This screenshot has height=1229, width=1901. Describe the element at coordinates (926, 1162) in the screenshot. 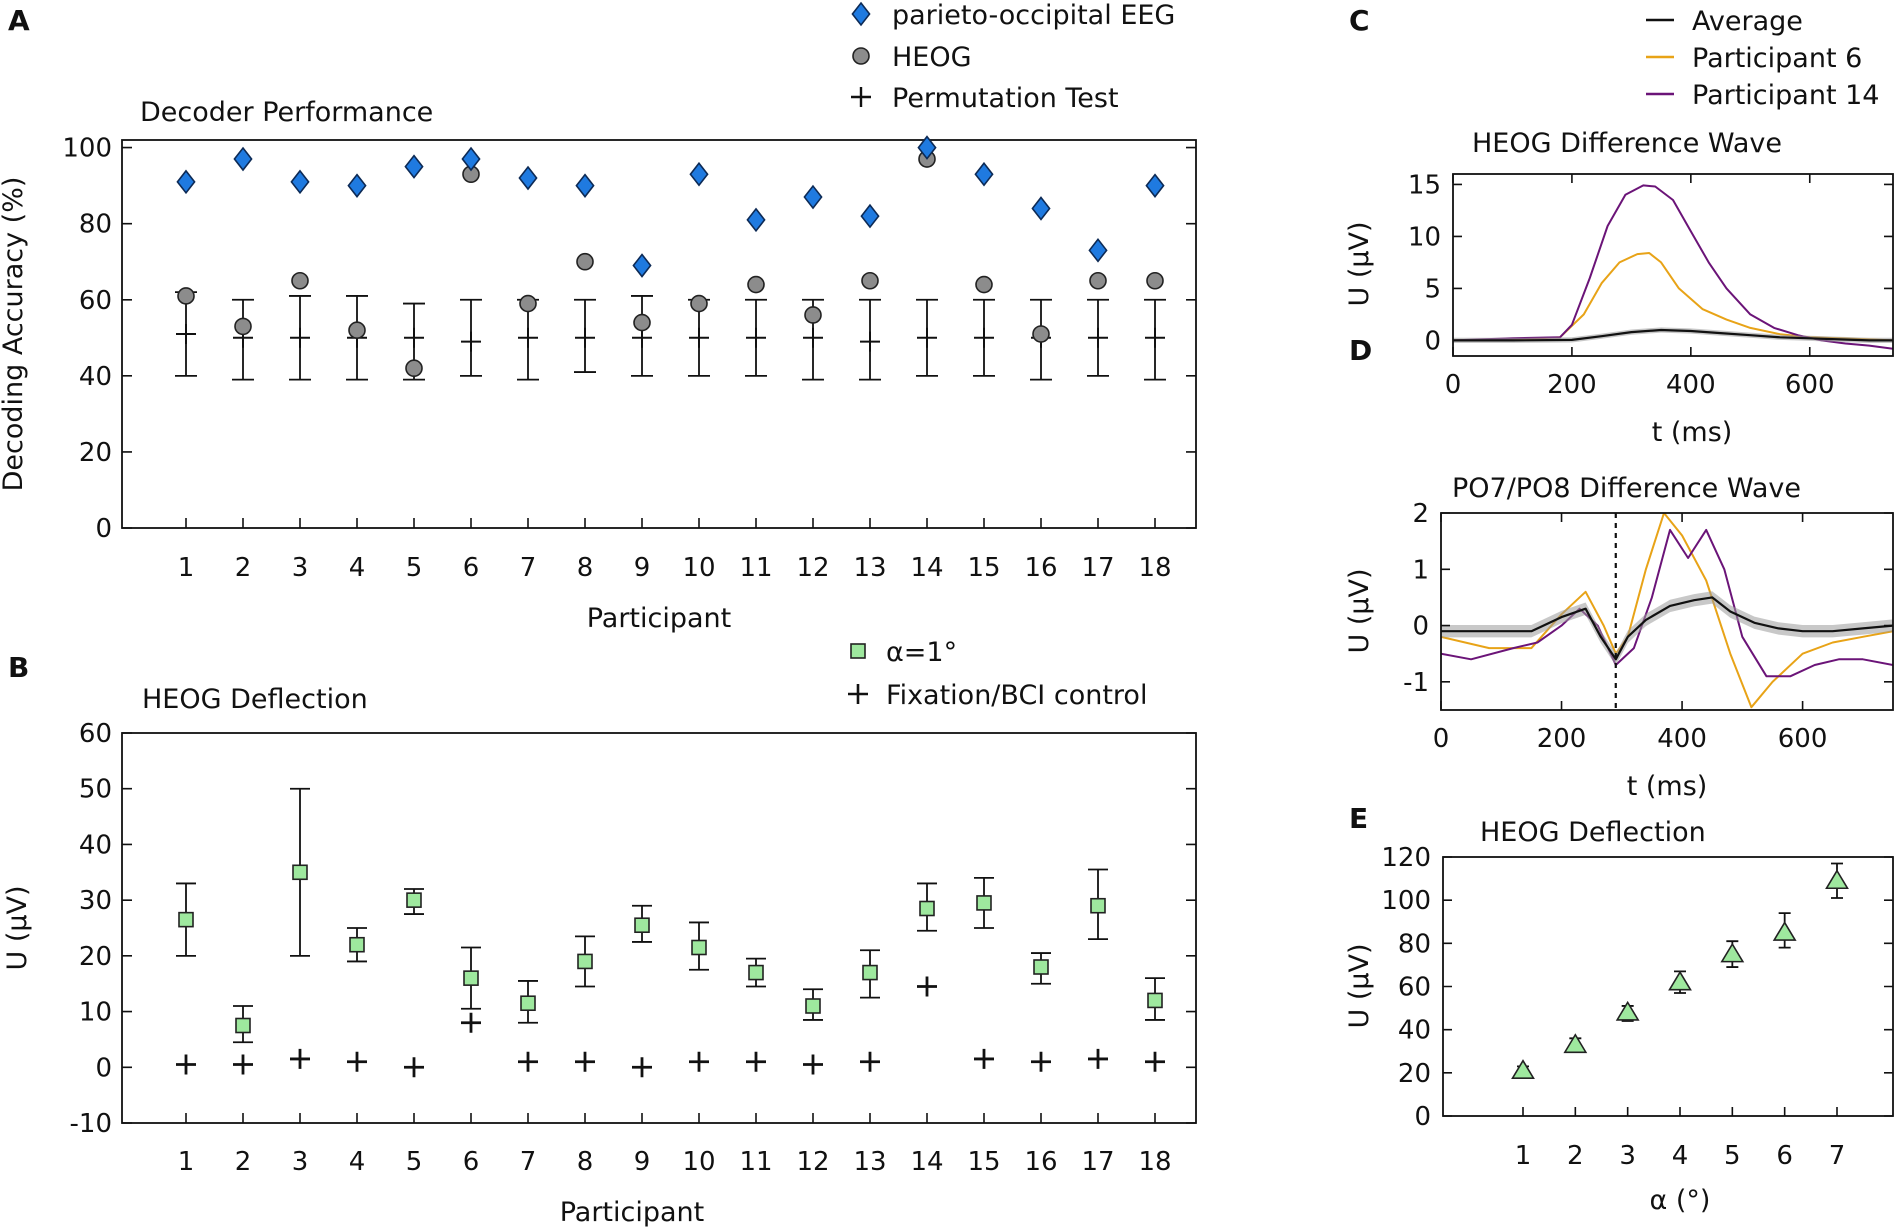

I see `x-tick-label: 14` at that location.